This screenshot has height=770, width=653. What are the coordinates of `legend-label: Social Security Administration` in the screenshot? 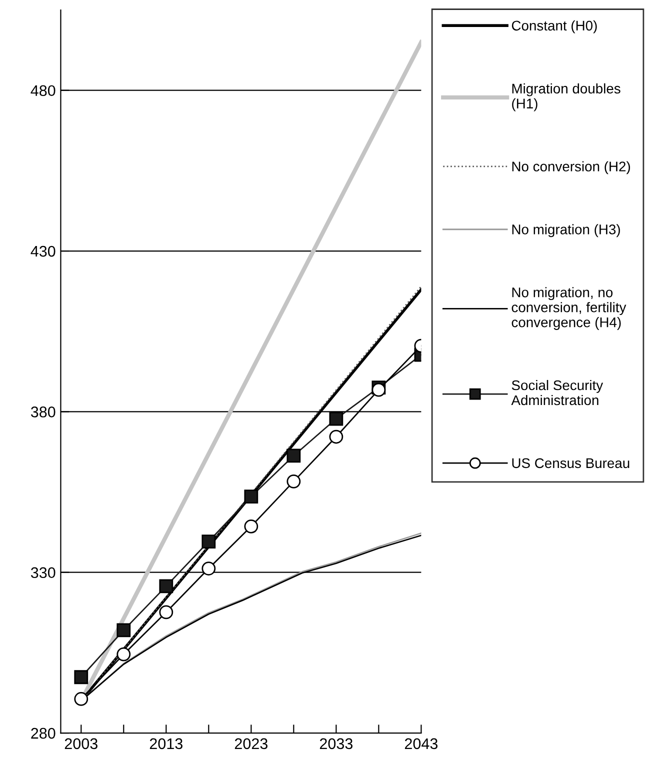 It's located at (557, 393).